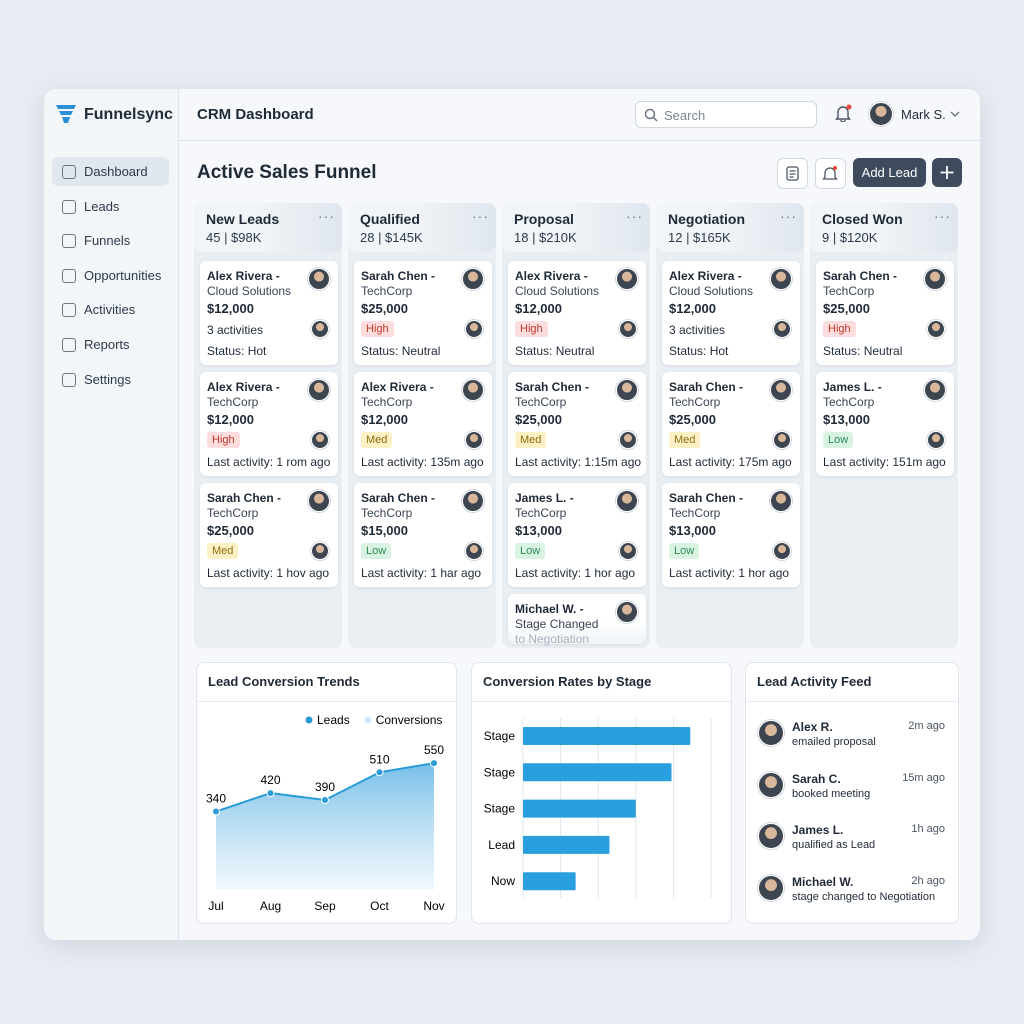 The height and width of the screenshot is (1024, 1024). What do you see at coordinates (110, 240) in the screenshot?
I see `nav-item: Funnels` at bounding box center [110, 240].